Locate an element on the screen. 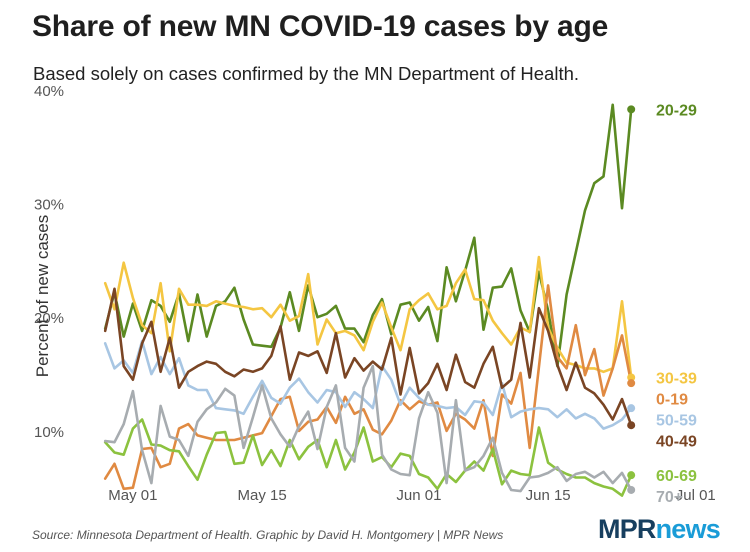 The height and width of the screenshot is (552, 750). series-label-50-59: 50-59 is located at coordinates (676, 420).